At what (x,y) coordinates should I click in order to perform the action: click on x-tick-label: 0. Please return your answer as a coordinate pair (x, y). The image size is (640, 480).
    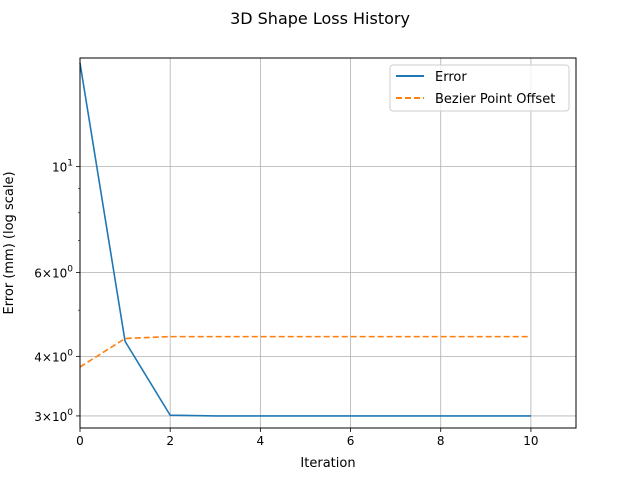
    Looking at the image, I should click on (80, 441).